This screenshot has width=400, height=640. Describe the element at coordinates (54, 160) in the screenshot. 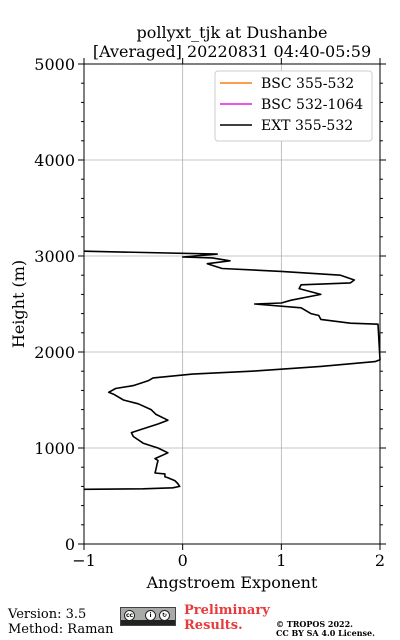

I see `y-tick-label: 4000` at that location.